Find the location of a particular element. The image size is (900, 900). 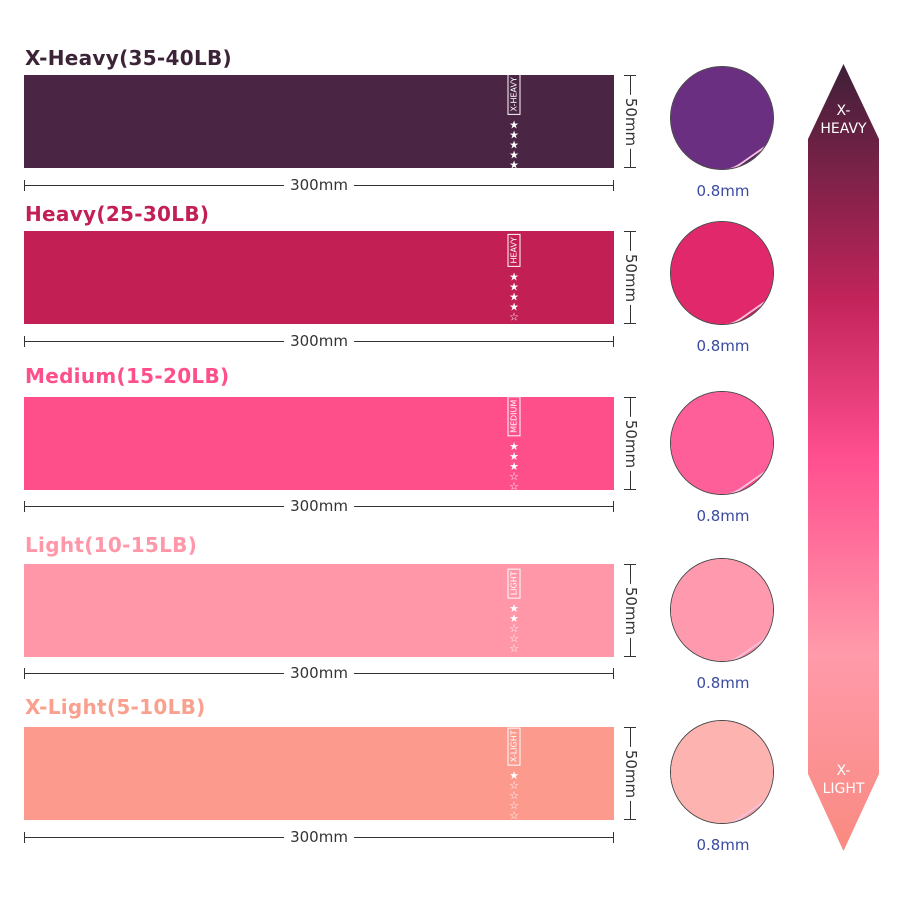

star-filled-icon: ★ is located at coordinates (514, 164).